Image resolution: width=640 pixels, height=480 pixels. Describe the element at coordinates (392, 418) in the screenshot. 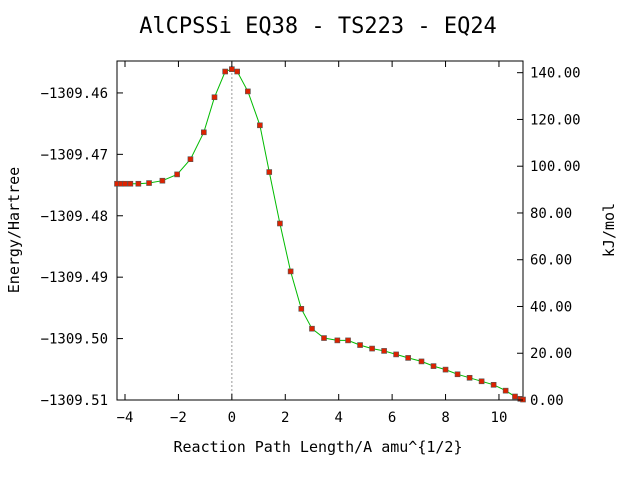

I see `x-tick-label: 6` at that location.